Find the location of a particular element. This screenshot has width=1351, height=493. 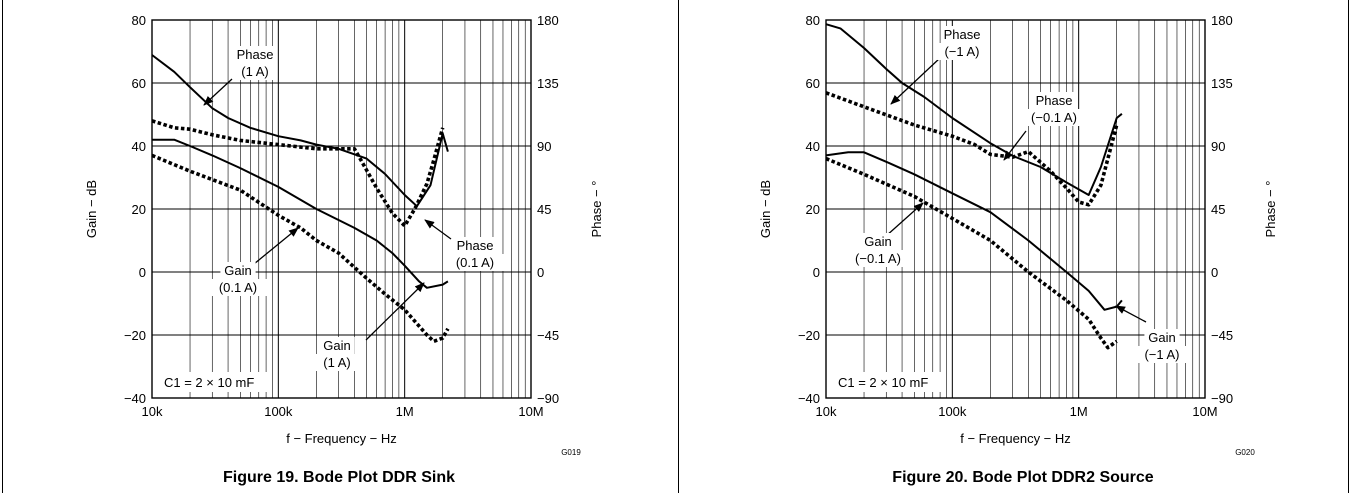

figure-id: G019 is located at coordinates (571, 452).